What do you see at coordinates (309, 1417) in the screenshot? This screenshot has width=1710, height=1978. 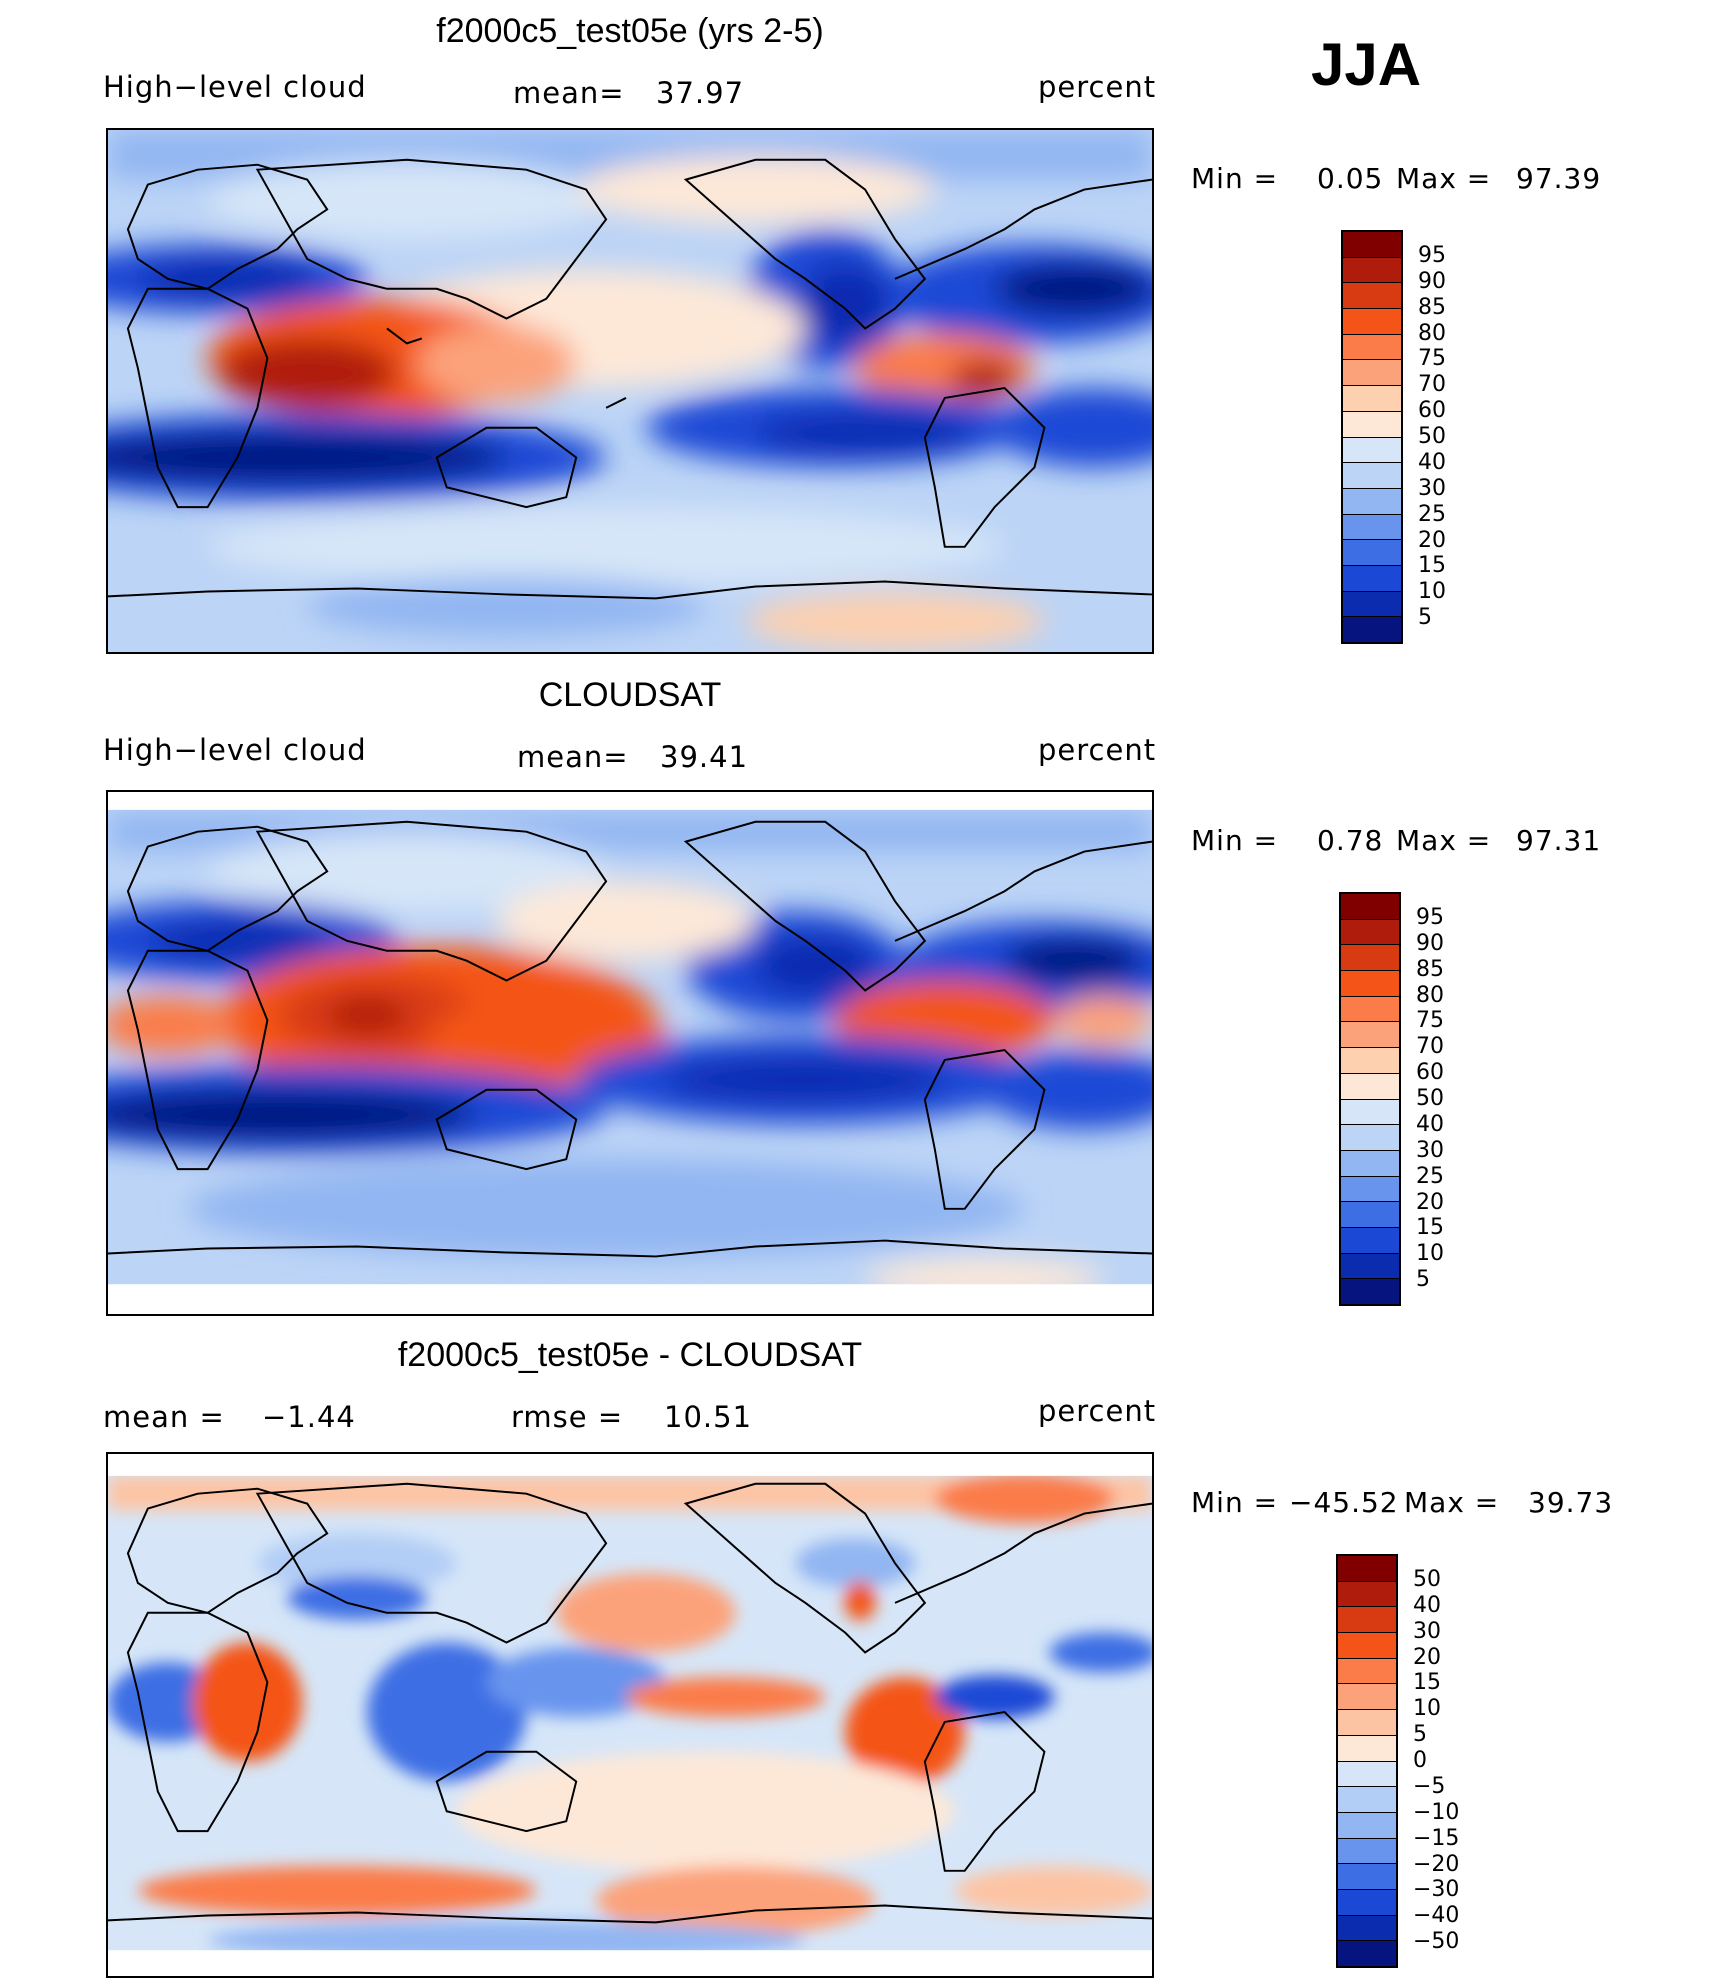 I see `mean-value: −1.44` at bounding box center [309, 1417].